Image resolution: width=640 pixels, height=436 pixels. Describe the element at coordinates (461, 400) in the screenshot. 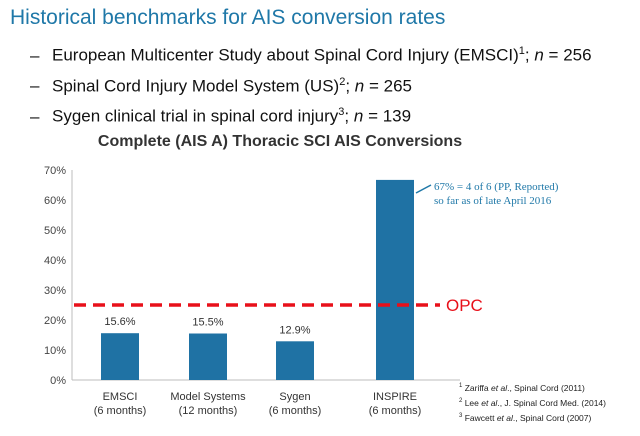

I see `reference-number: 2` at that location.